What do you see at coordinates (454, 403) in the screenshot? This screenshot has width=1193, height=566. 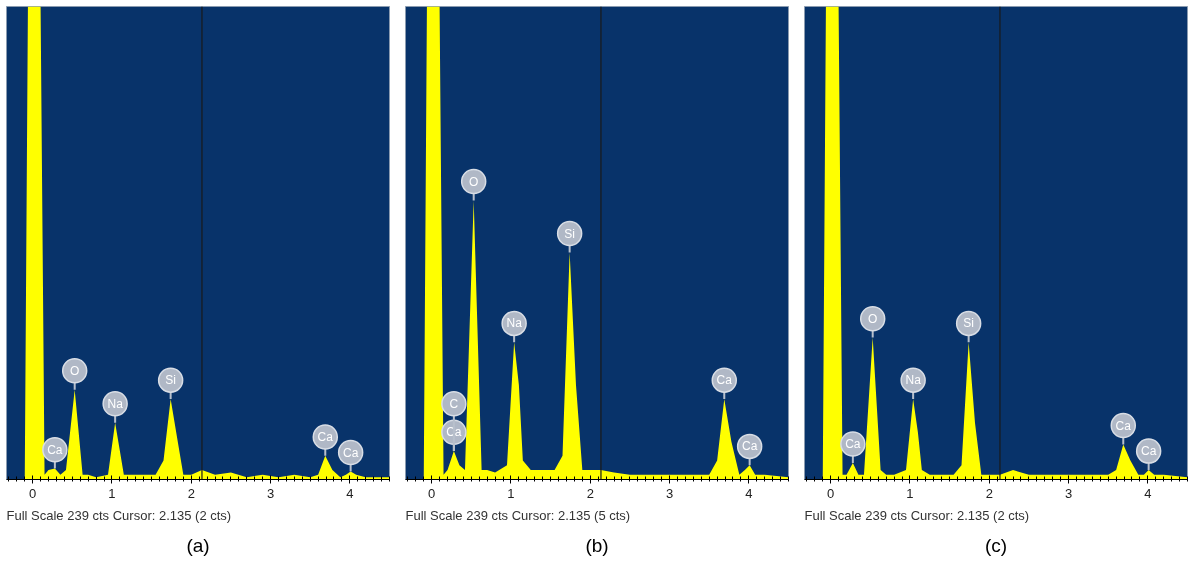 I see `annotation: C` at bounding box center [454, 403].